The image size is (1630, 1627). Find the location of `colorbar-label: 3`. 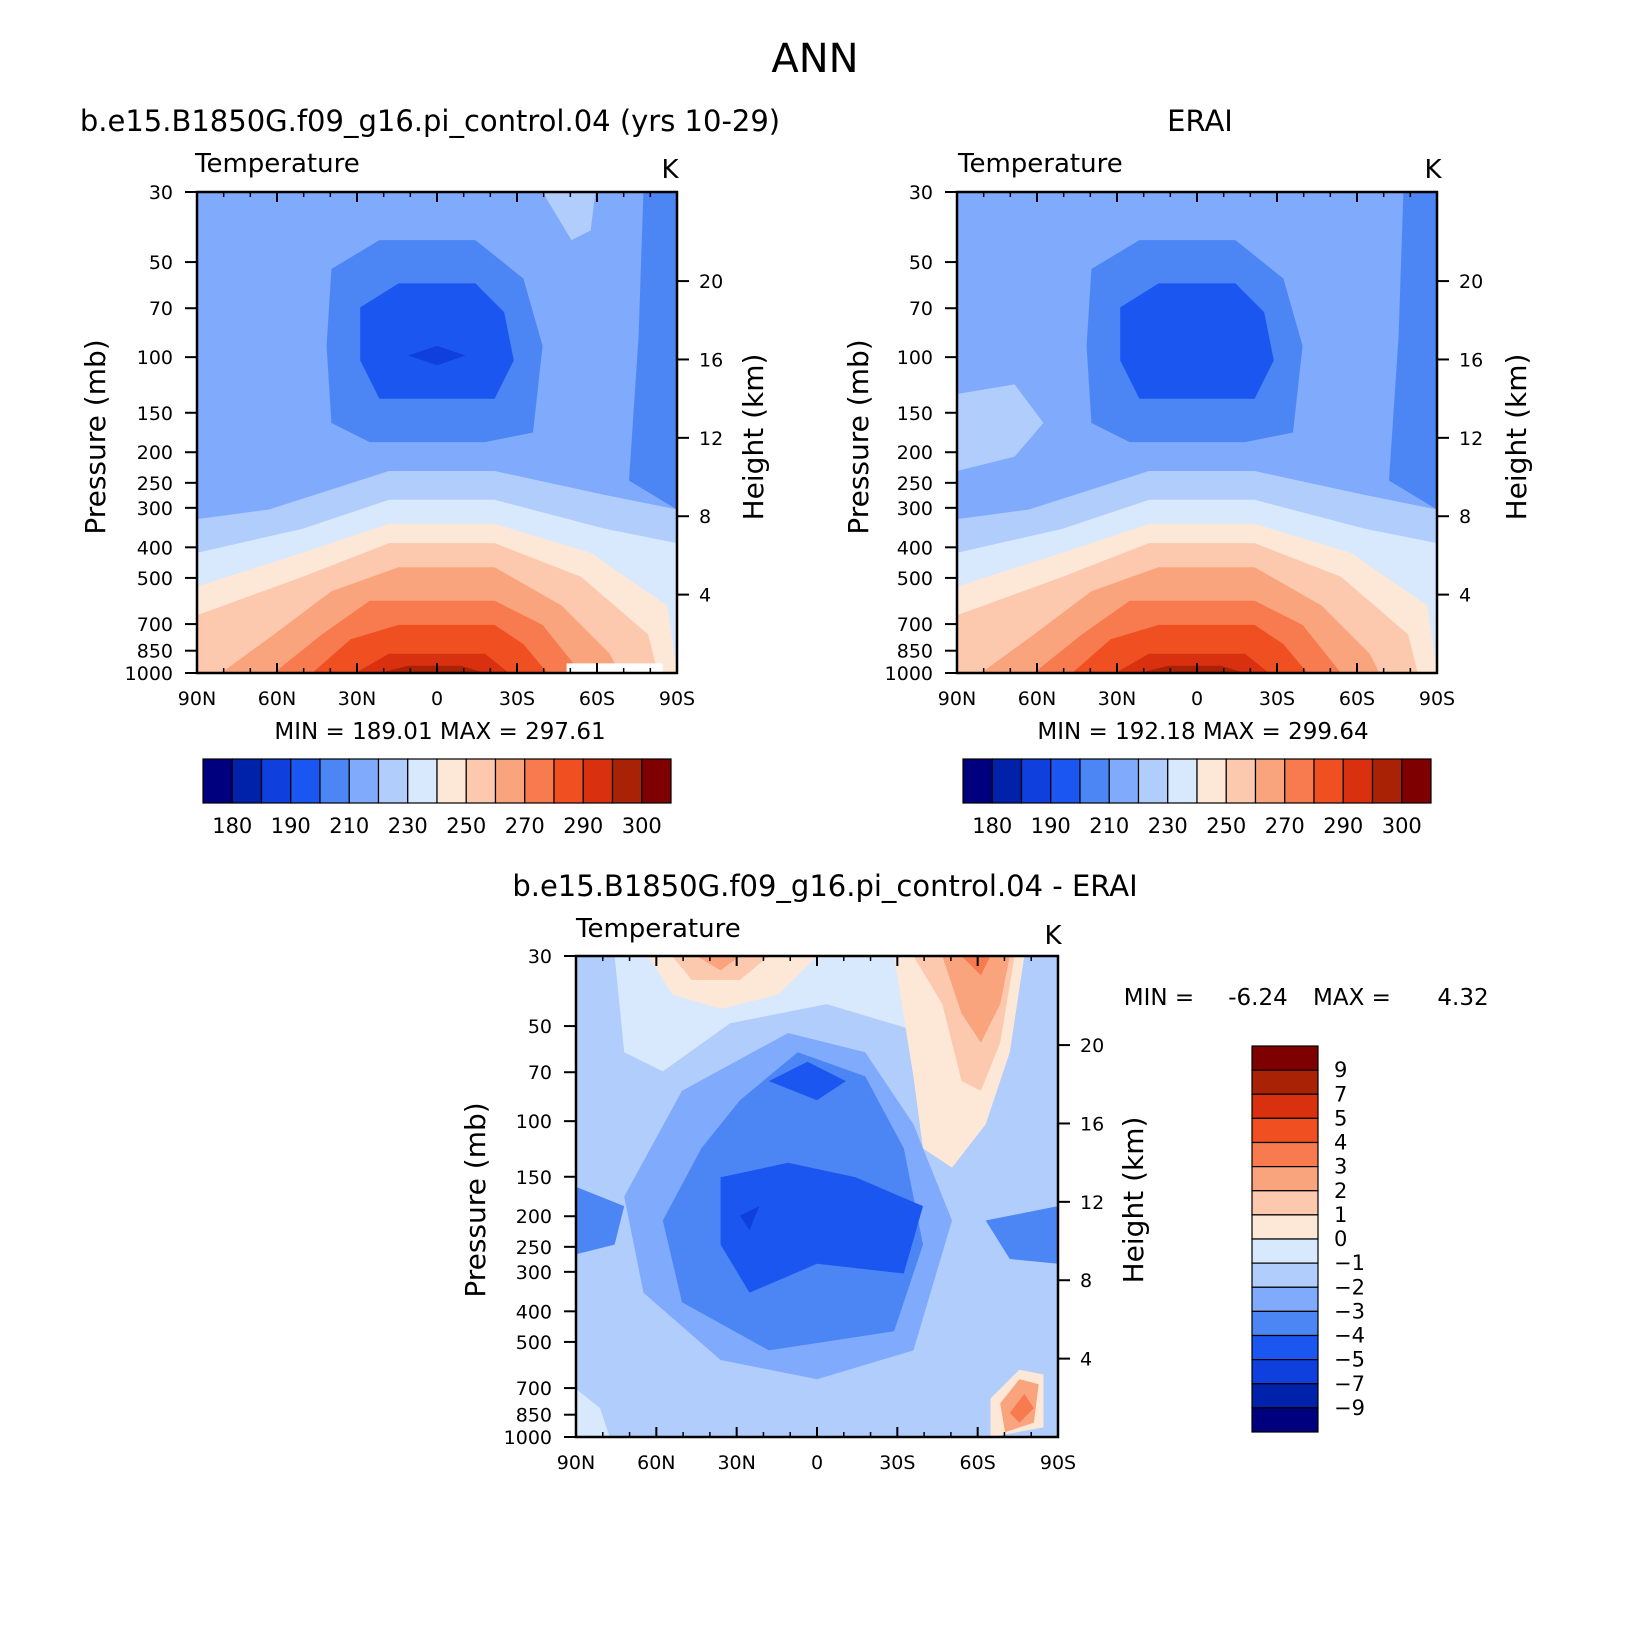

colorbar-label: 3 is located at coordinates (1340, 1167).